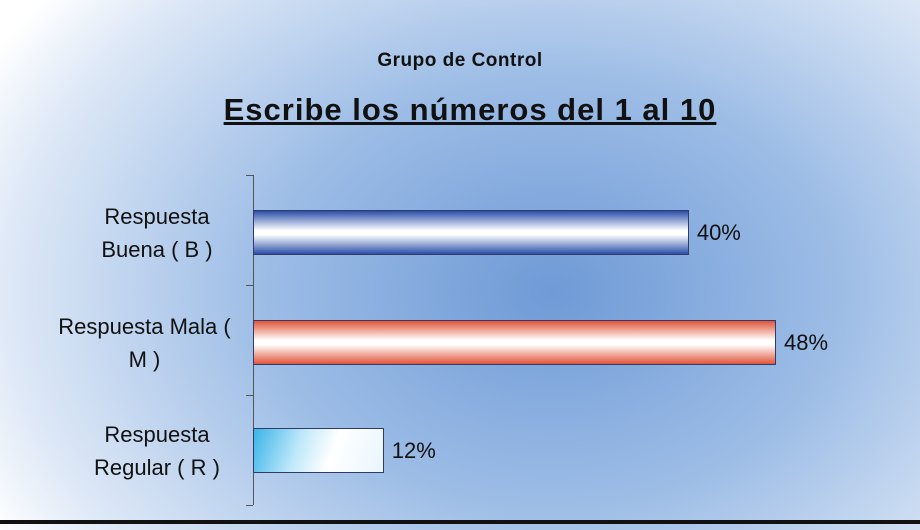 The height and width of the screenshot is (530, 920). What do you see at coordinates (413, 450) in the screenshot?
I see `value-label: 12%` at bounding box center [413, 450].